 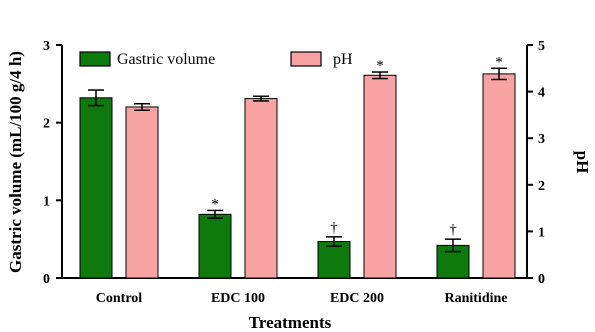 What do you see at coordinates (541, 232) in the screenshot?
I see `right-y-tick-label: 1` at bounding box center [541, 232].